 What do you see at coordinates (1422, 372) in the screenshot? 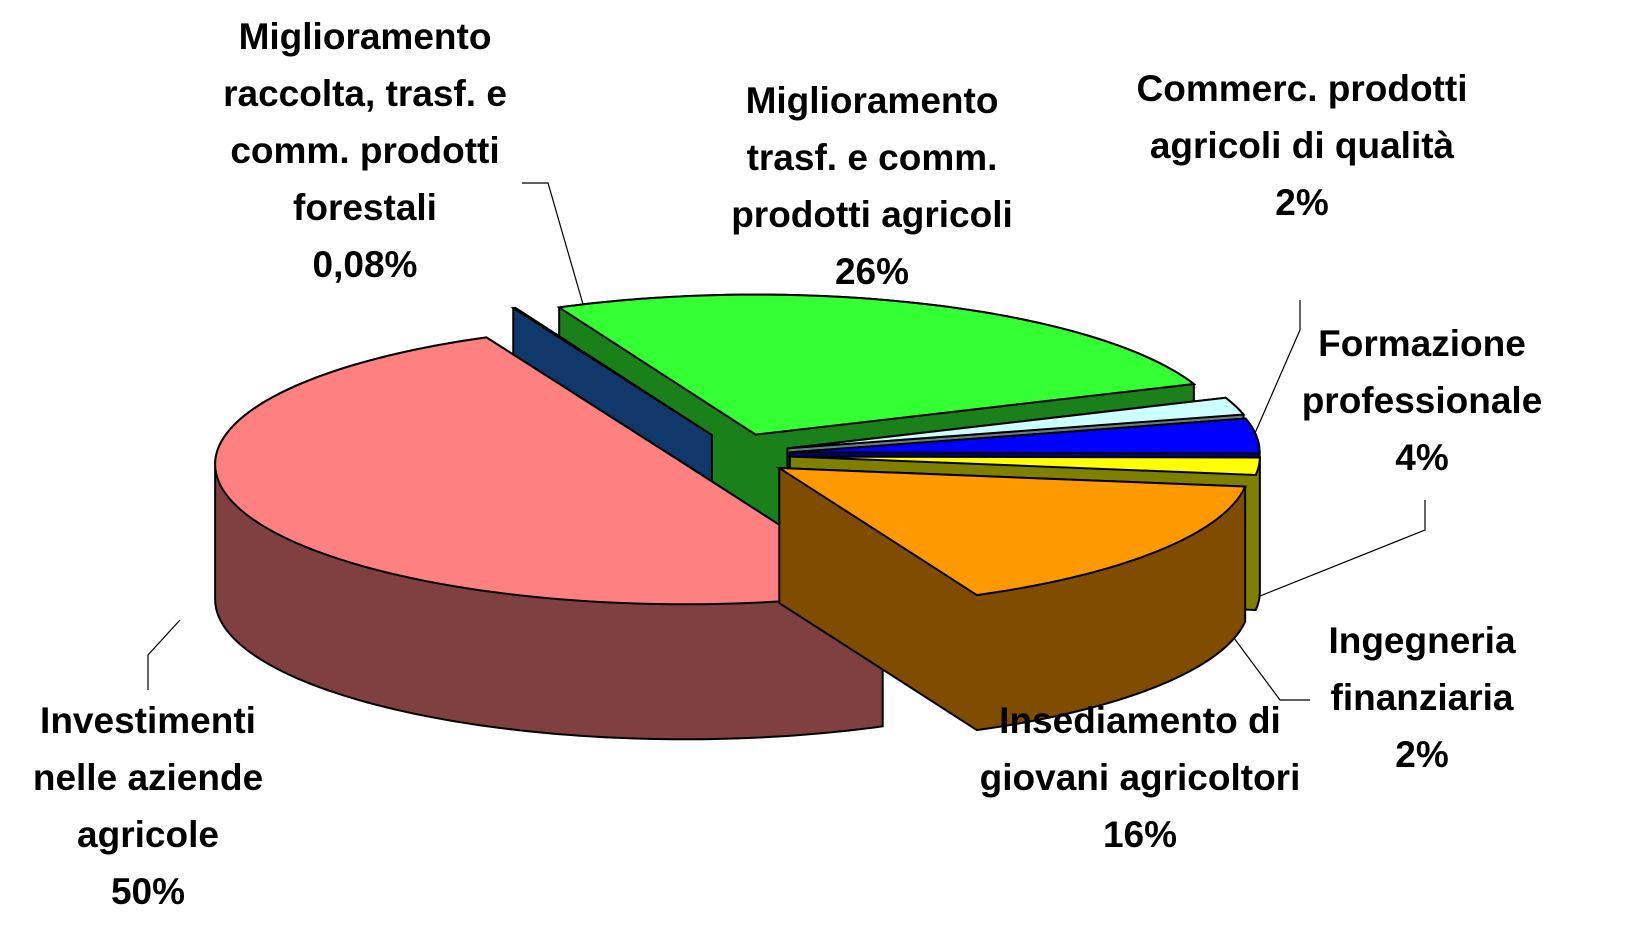
I see `category-name: Formazione professionale` at bounding box center [1422, 372].